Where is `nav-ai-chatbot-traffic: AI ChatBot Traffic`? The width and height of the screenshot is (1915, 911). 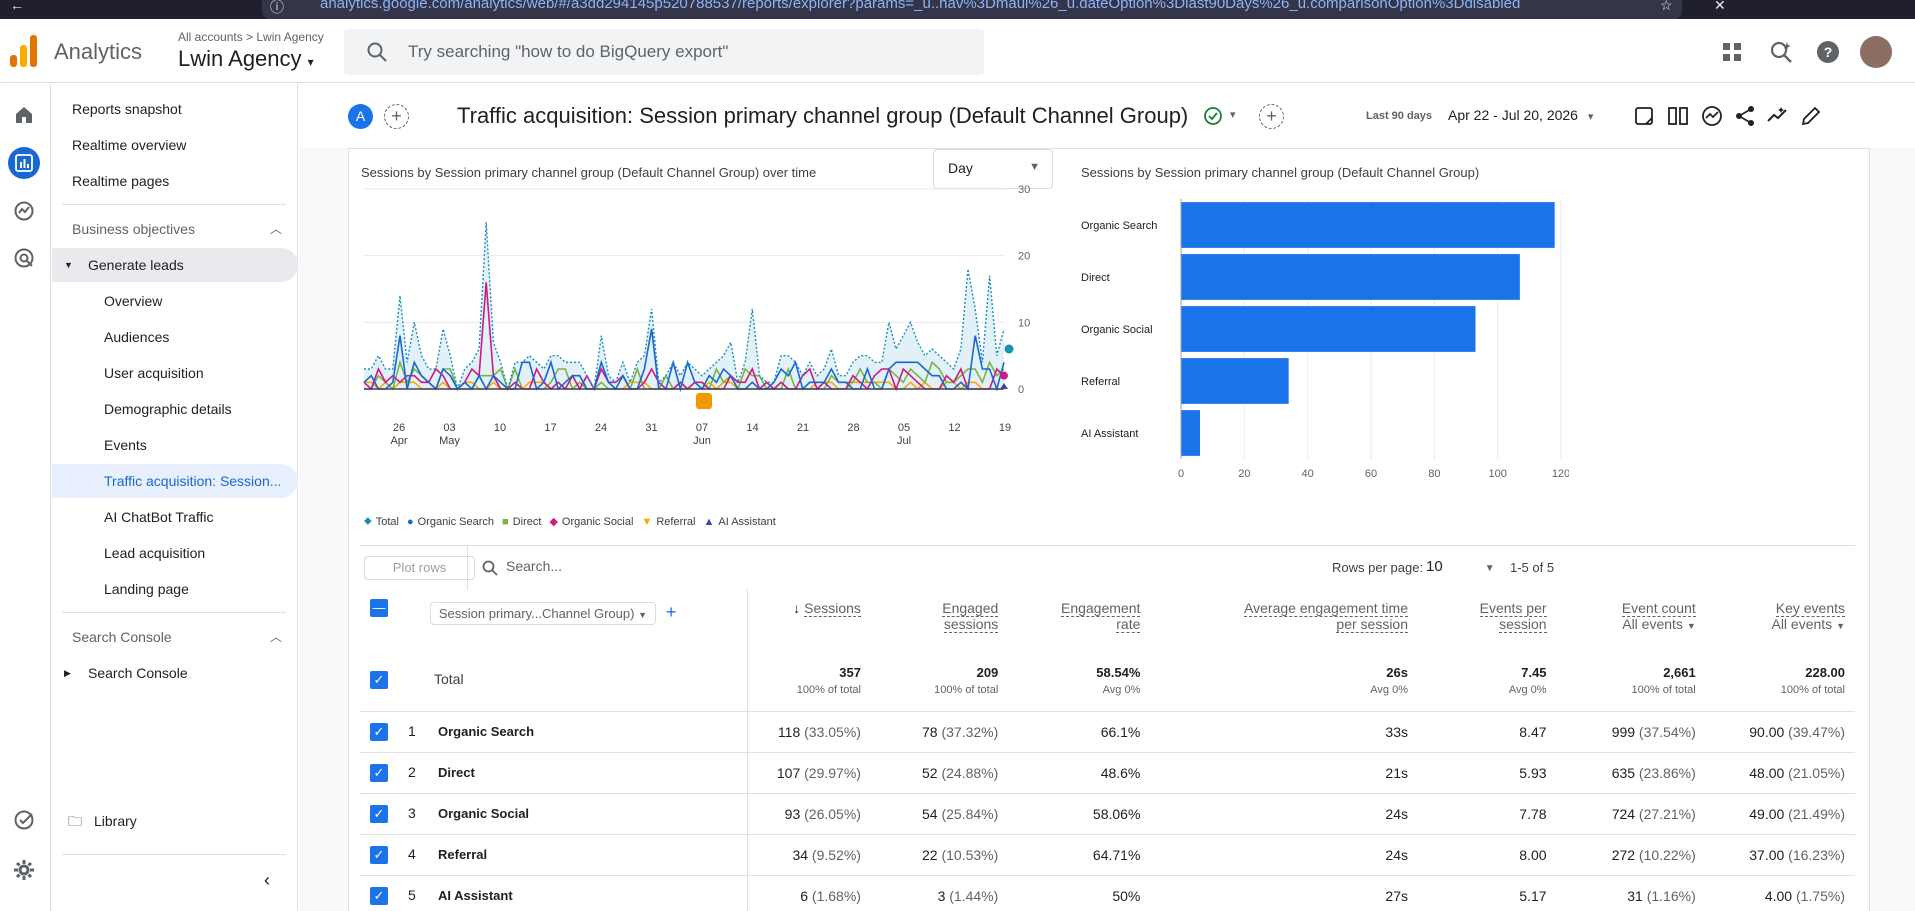
nav-ai-chatbot-traffic: AI ChatBot Traffic is located at coordinates (159, 517).